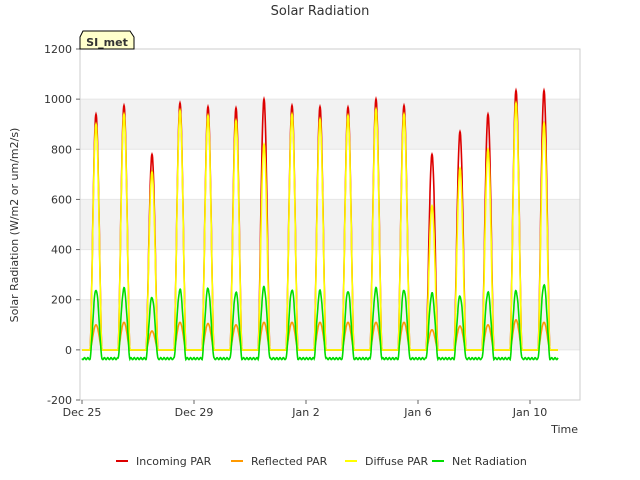 This screenshot has height=480, width=640. Describe the element at coordinates (194, 412) in the screenshot. I see `x-tick-label: Dec 29` at that location.